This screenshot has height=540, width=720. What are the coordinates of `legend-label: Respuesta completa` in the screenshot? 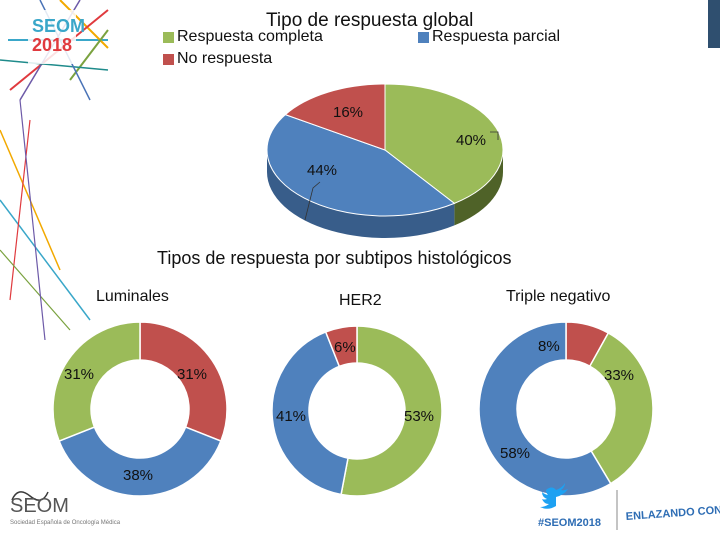 It's located at (250, 36).